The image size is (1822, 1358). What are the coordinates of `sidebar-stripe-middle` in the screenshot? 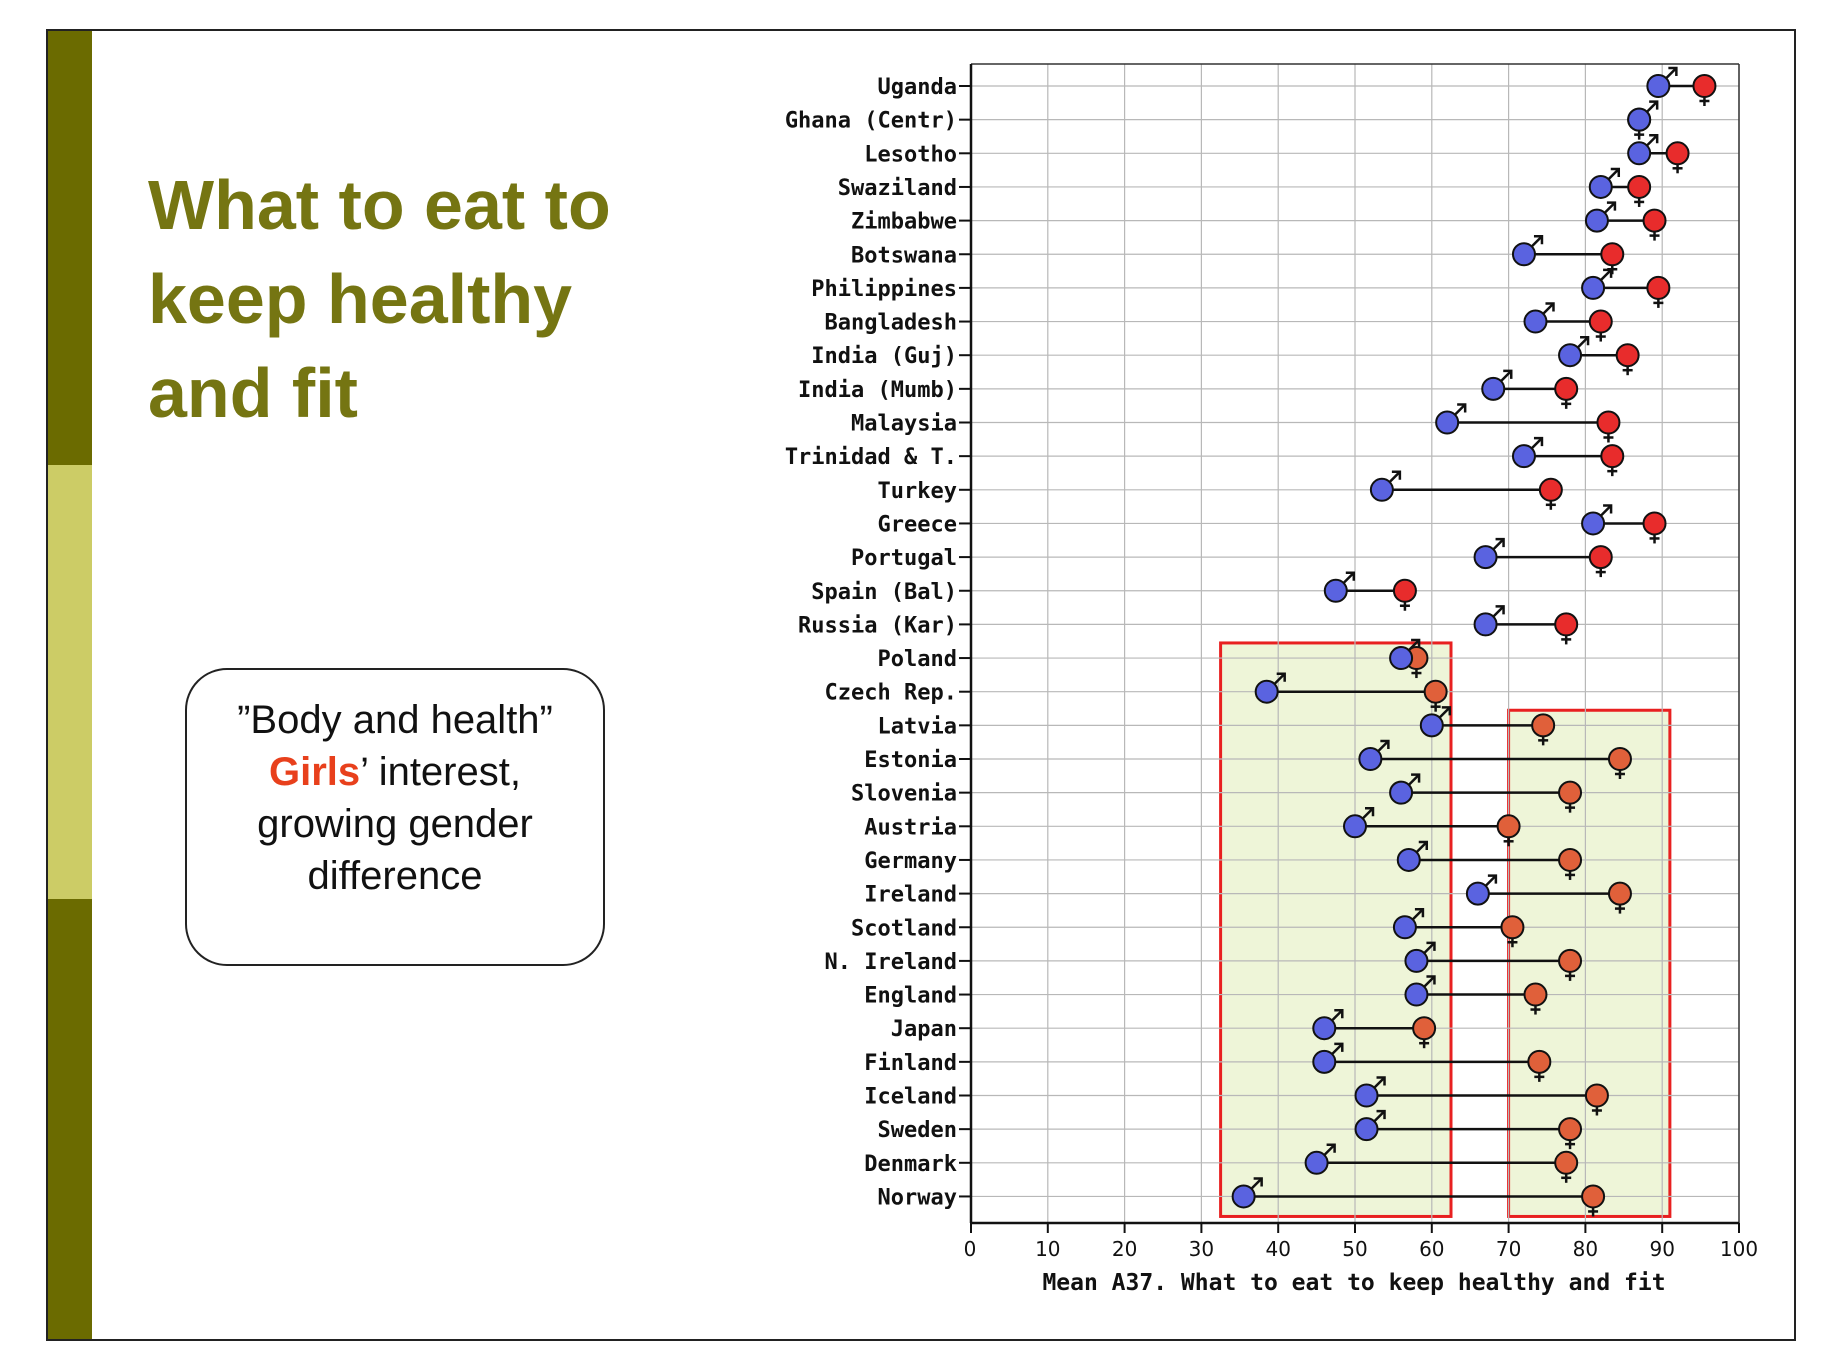 It's located at (70, 682).